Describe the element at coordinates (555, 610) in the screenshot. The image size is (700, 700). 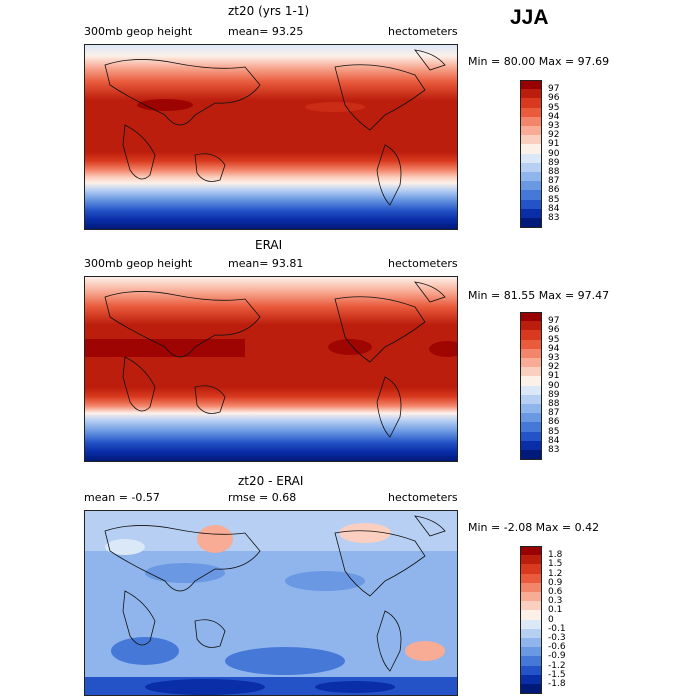
I see `colorbar-label: 0.1` at that location.